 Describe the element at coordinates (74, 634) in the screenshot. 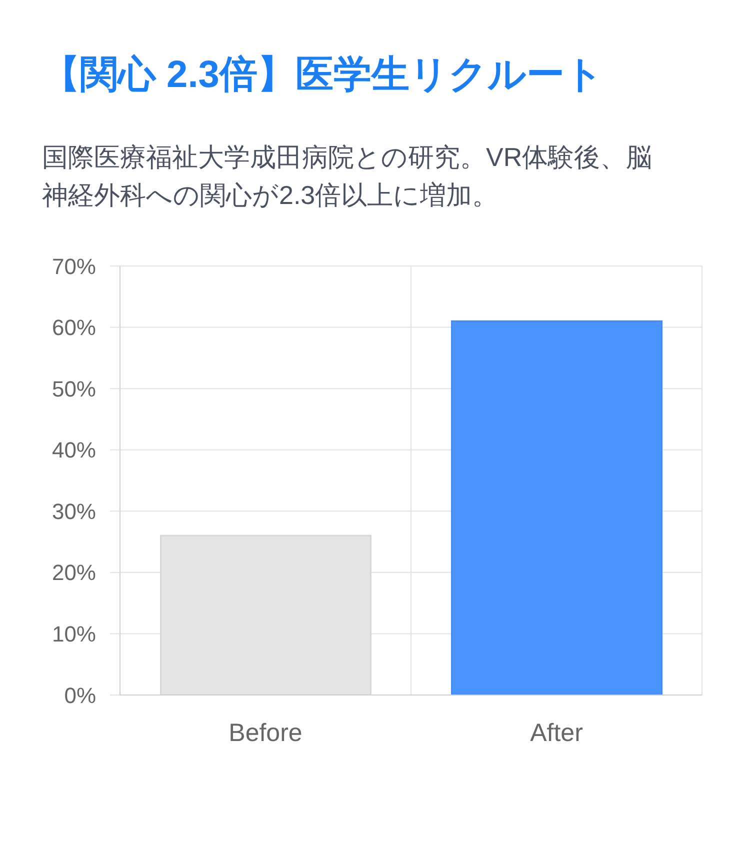

I see `y-tick-label: 10%` at that location.